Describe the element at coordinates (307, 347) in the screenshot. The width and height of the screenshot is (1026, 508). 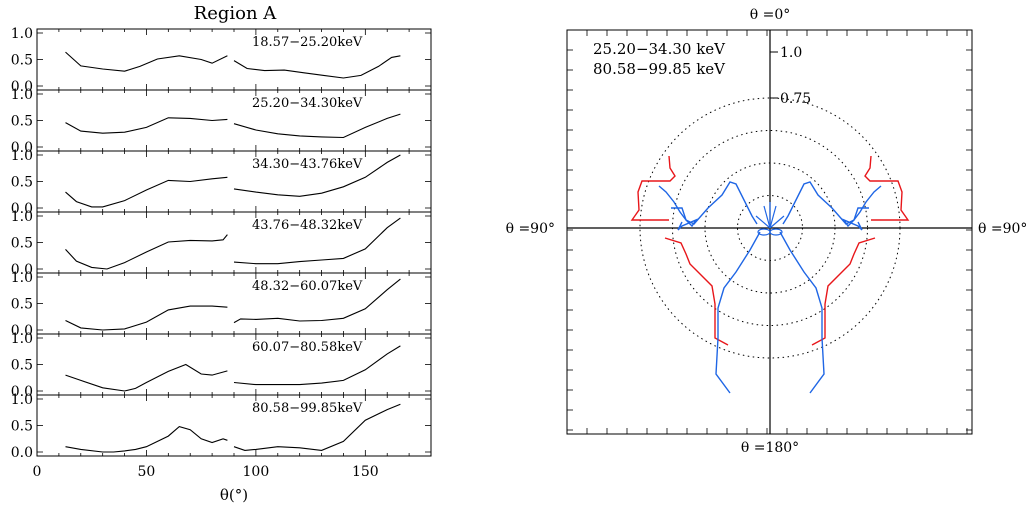
I see `panel-label: 60.07−80.58keV` at that location.